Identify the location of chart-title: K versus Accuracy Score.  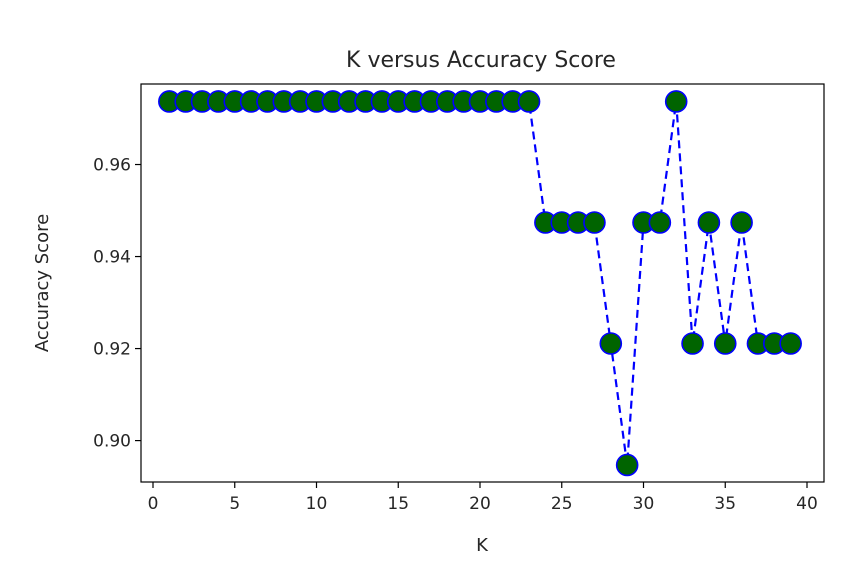
(481, 60).